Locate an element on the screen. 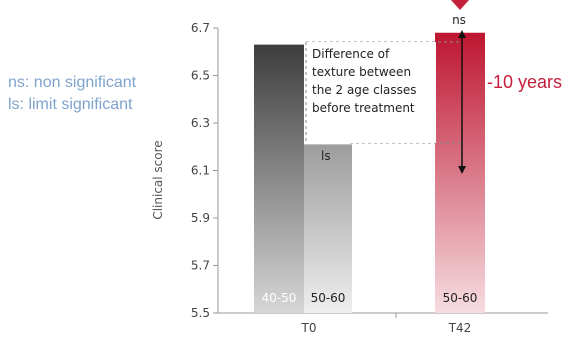 This screenshot has width=580, height=337. y-tick-label: 6.3 is located at coordinates (200, 123).